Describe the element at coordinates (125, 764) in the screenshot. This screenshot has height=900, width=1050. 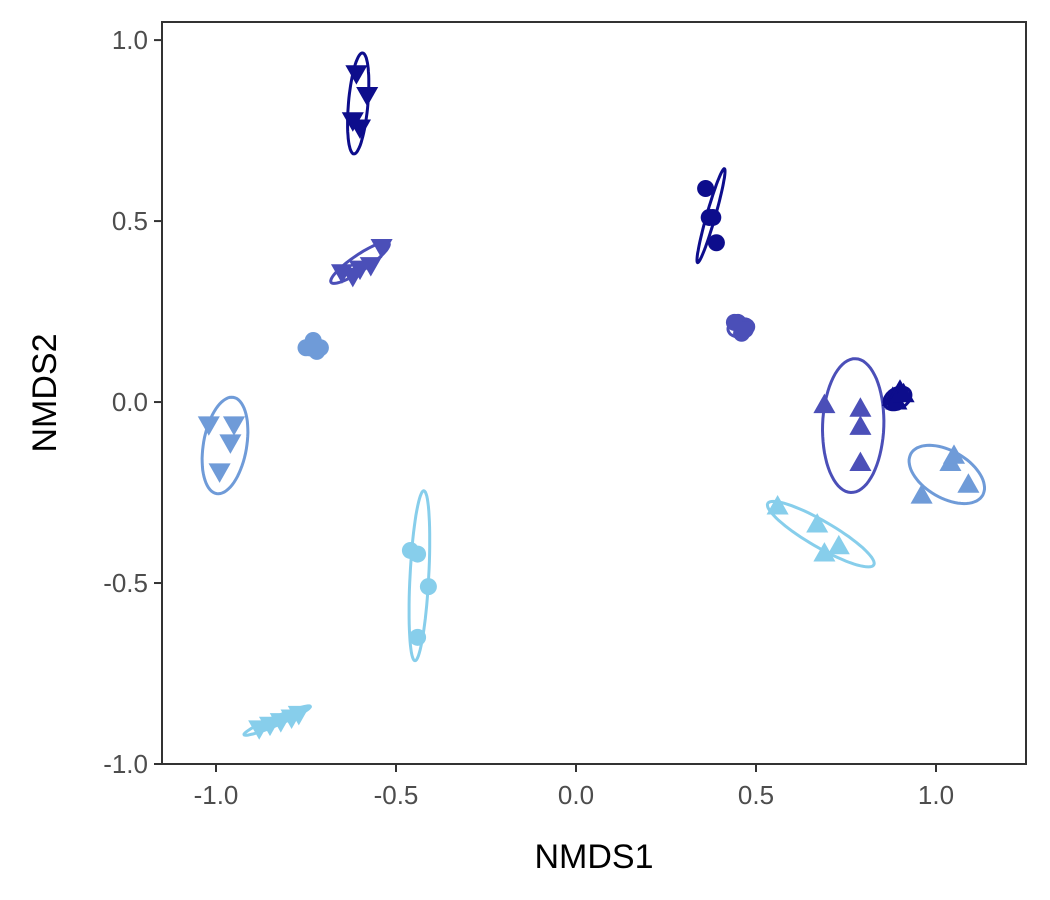
I see `y-tick-label: -1.0` at that location.